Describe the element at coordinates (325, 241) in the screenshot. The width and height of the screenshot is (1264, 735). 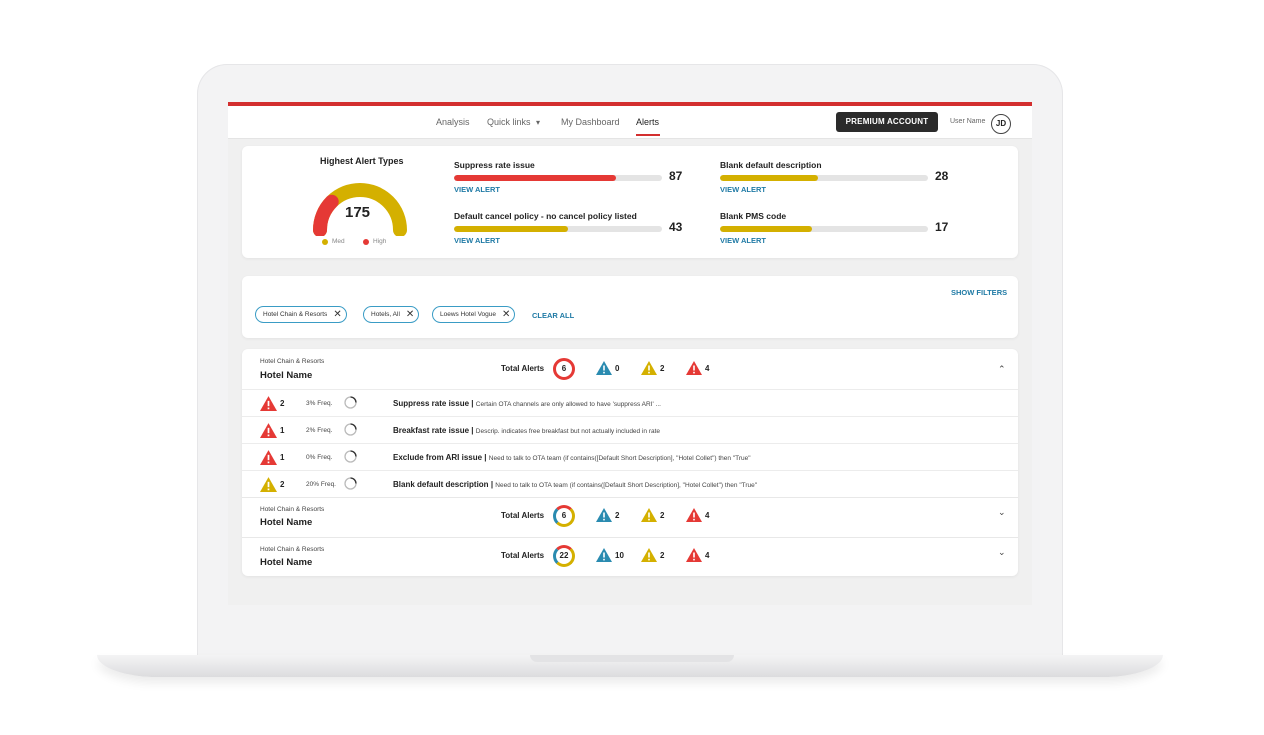
I see `legend-med-dot` at that location.